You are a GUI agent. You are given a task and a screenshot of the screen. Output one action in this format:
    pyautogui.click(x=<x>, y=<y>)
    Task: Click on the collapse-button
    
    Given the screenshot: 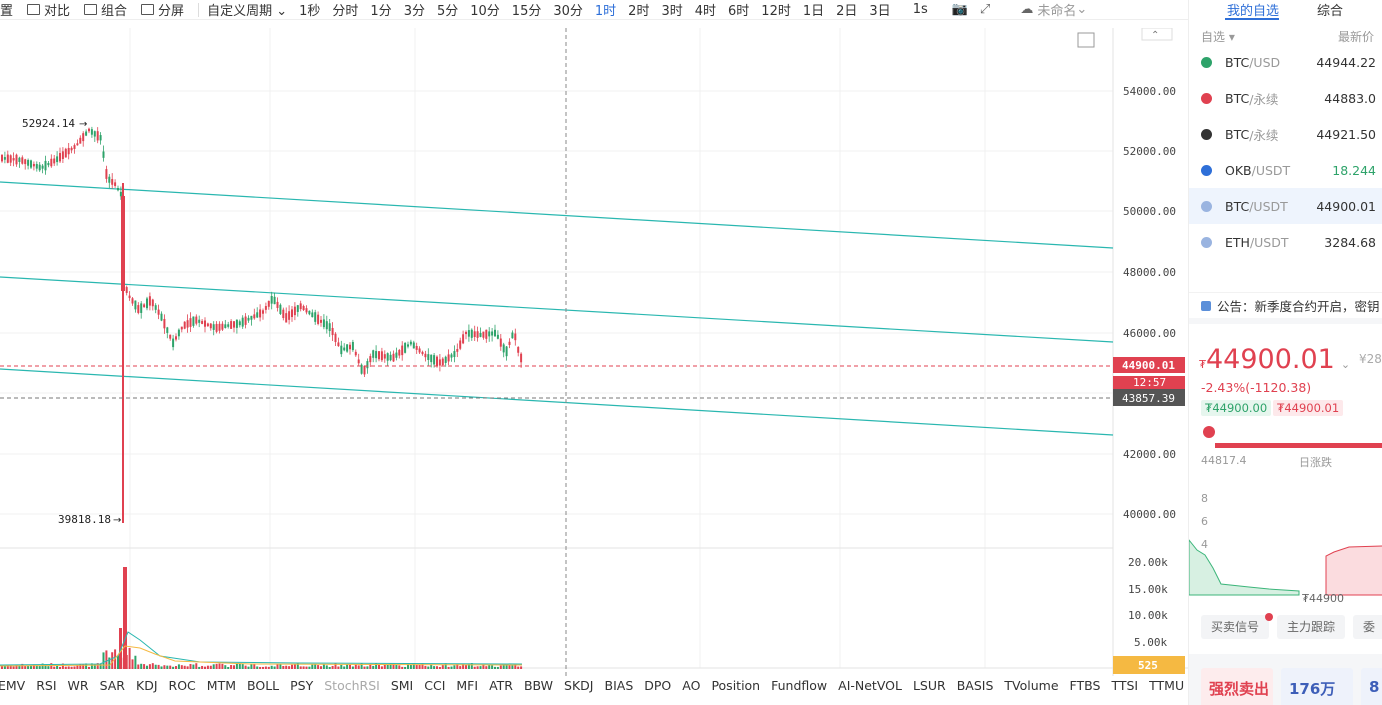 What is the action you would take?
    pyautogui.click(x=1157, y=34)
    